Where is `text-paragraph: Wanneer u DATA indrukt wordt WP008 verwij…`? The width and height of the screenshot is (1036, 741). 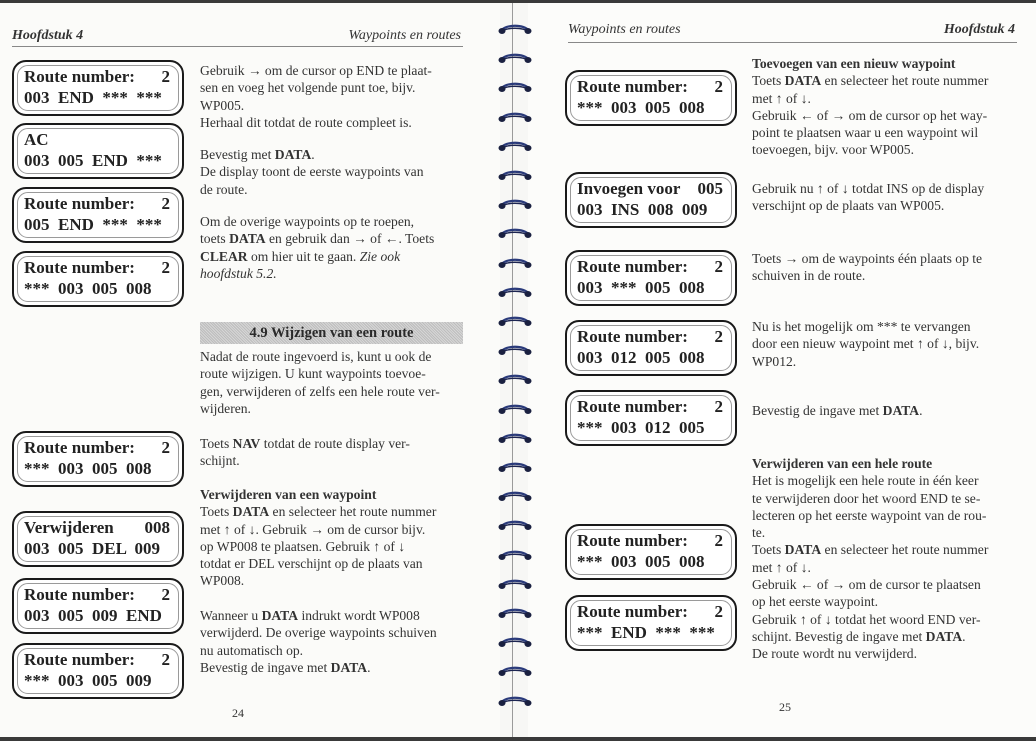
text-paragraph: Wanneer u DATA indrukt wordt WP008 verwij… is located at coordinates (318, 641).